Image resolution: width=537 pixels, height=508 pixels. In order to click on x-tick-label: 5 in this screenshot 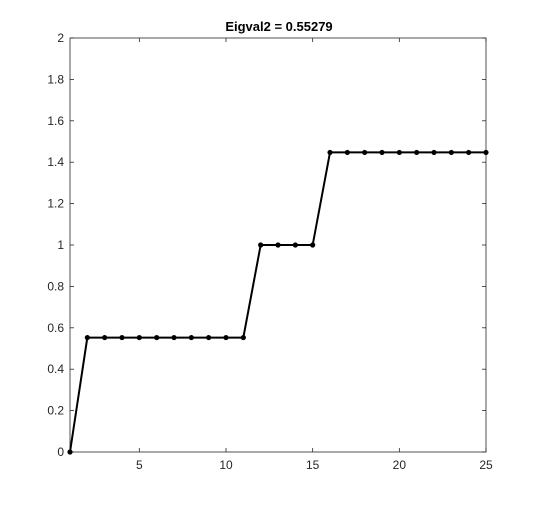, I will do `click(139, 465)`.